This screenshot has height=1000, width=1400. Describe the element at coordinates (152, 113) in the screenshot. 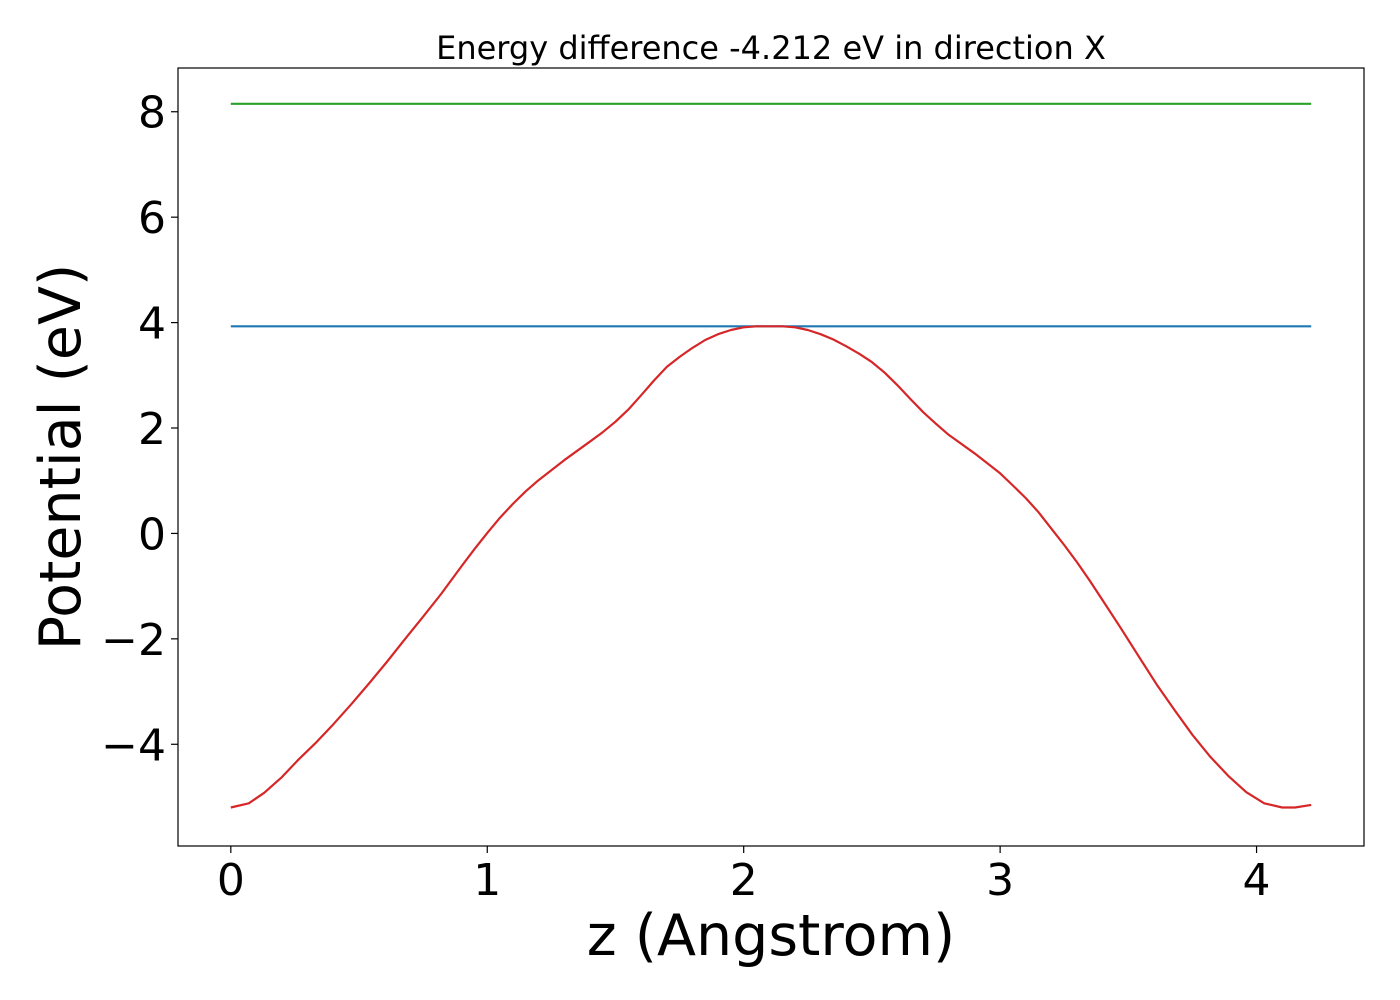

I see `y-tick-label: 8` at that location.